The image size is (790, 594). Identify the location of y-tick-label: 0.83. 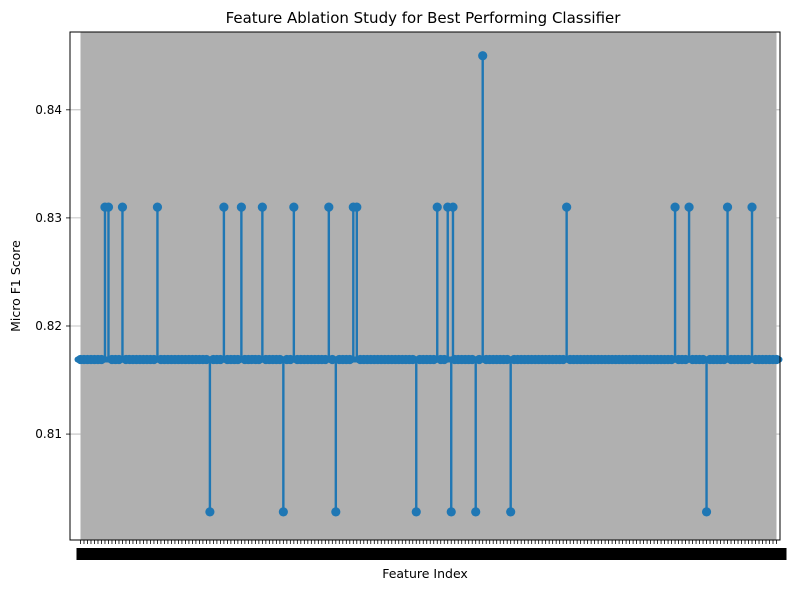
(48, 218).